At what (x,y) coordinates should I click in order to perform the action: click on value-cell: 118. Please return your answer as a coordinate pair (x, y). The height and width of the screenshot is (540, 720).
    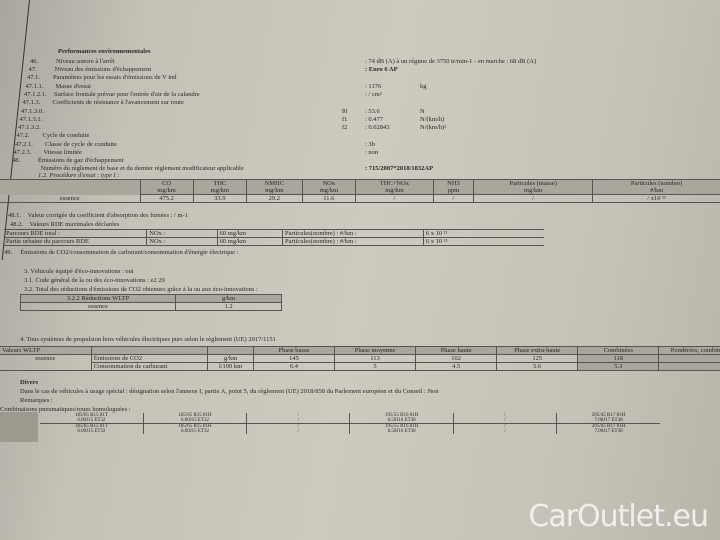
    Looking at the image, I should click on (618, 358).